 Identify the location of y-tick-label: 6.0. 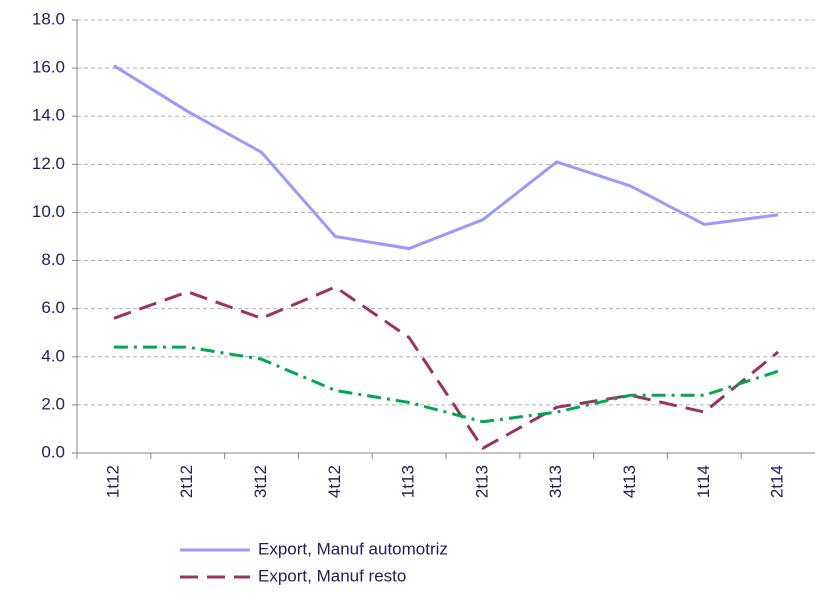
(53, 307).